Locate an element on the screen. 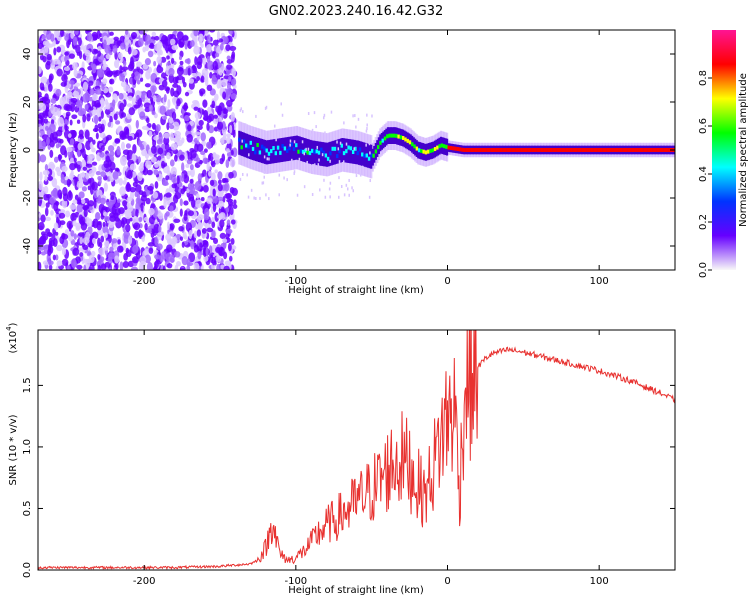 This screenshot has height=604, width=750. snr-scale-close: ) is located at coordinates (13, 324).